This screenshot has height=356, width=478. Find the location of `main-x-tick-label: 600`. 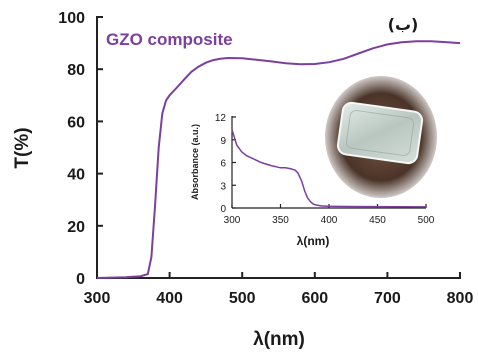

main-x-tick-label: 600 is located at coordinates (314, 298).